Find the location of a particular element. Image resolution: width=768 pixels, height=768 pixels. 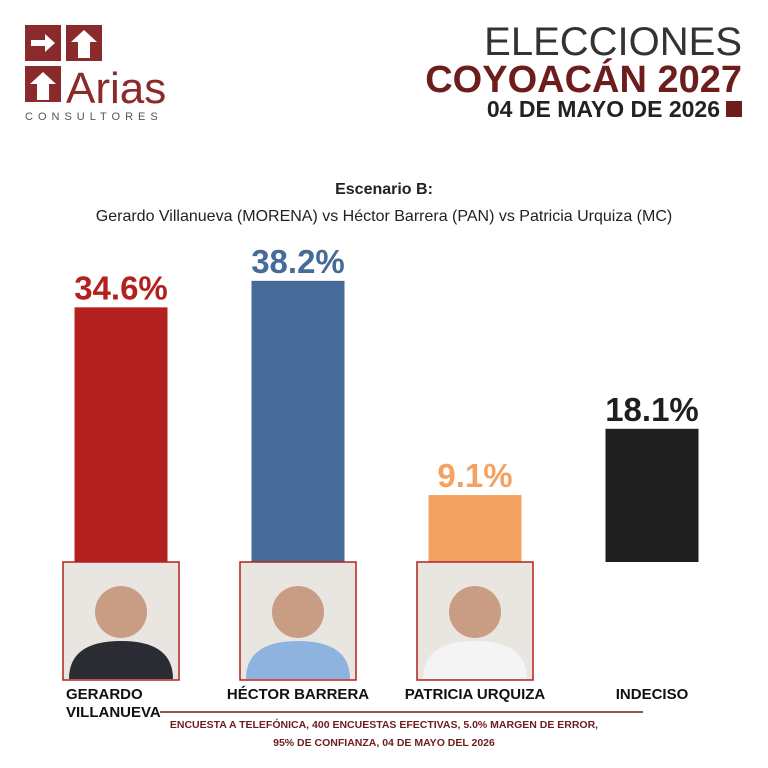

header-line2: COYOACÁN 2027 is located at coordinates (583, 79).